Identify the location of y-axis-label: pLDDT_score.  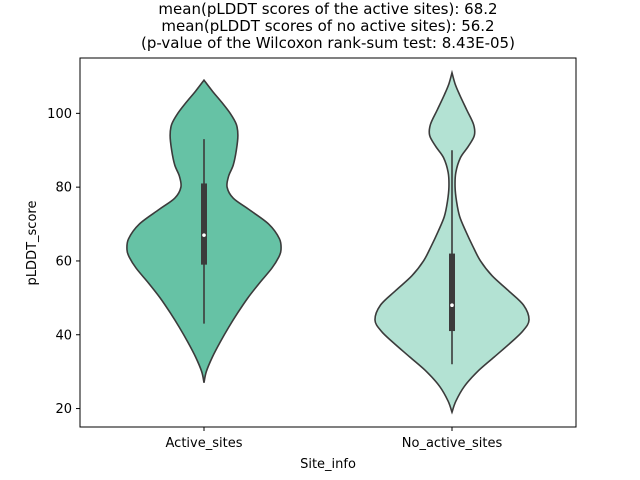
(32, 243).